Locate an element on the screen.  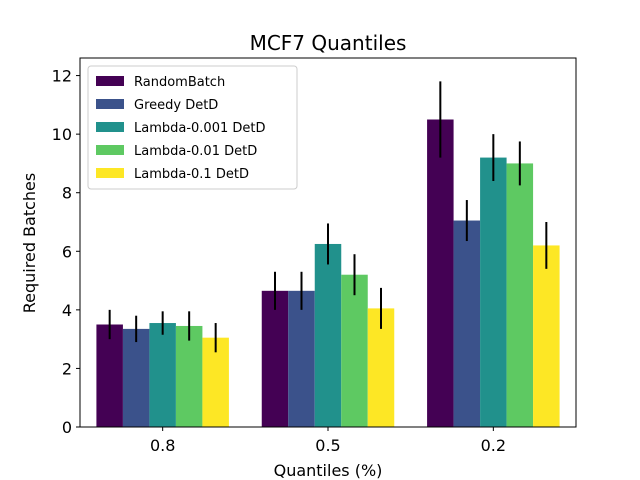
x-axis-label: Quantiles (%) is located at coordinates (328, 470).